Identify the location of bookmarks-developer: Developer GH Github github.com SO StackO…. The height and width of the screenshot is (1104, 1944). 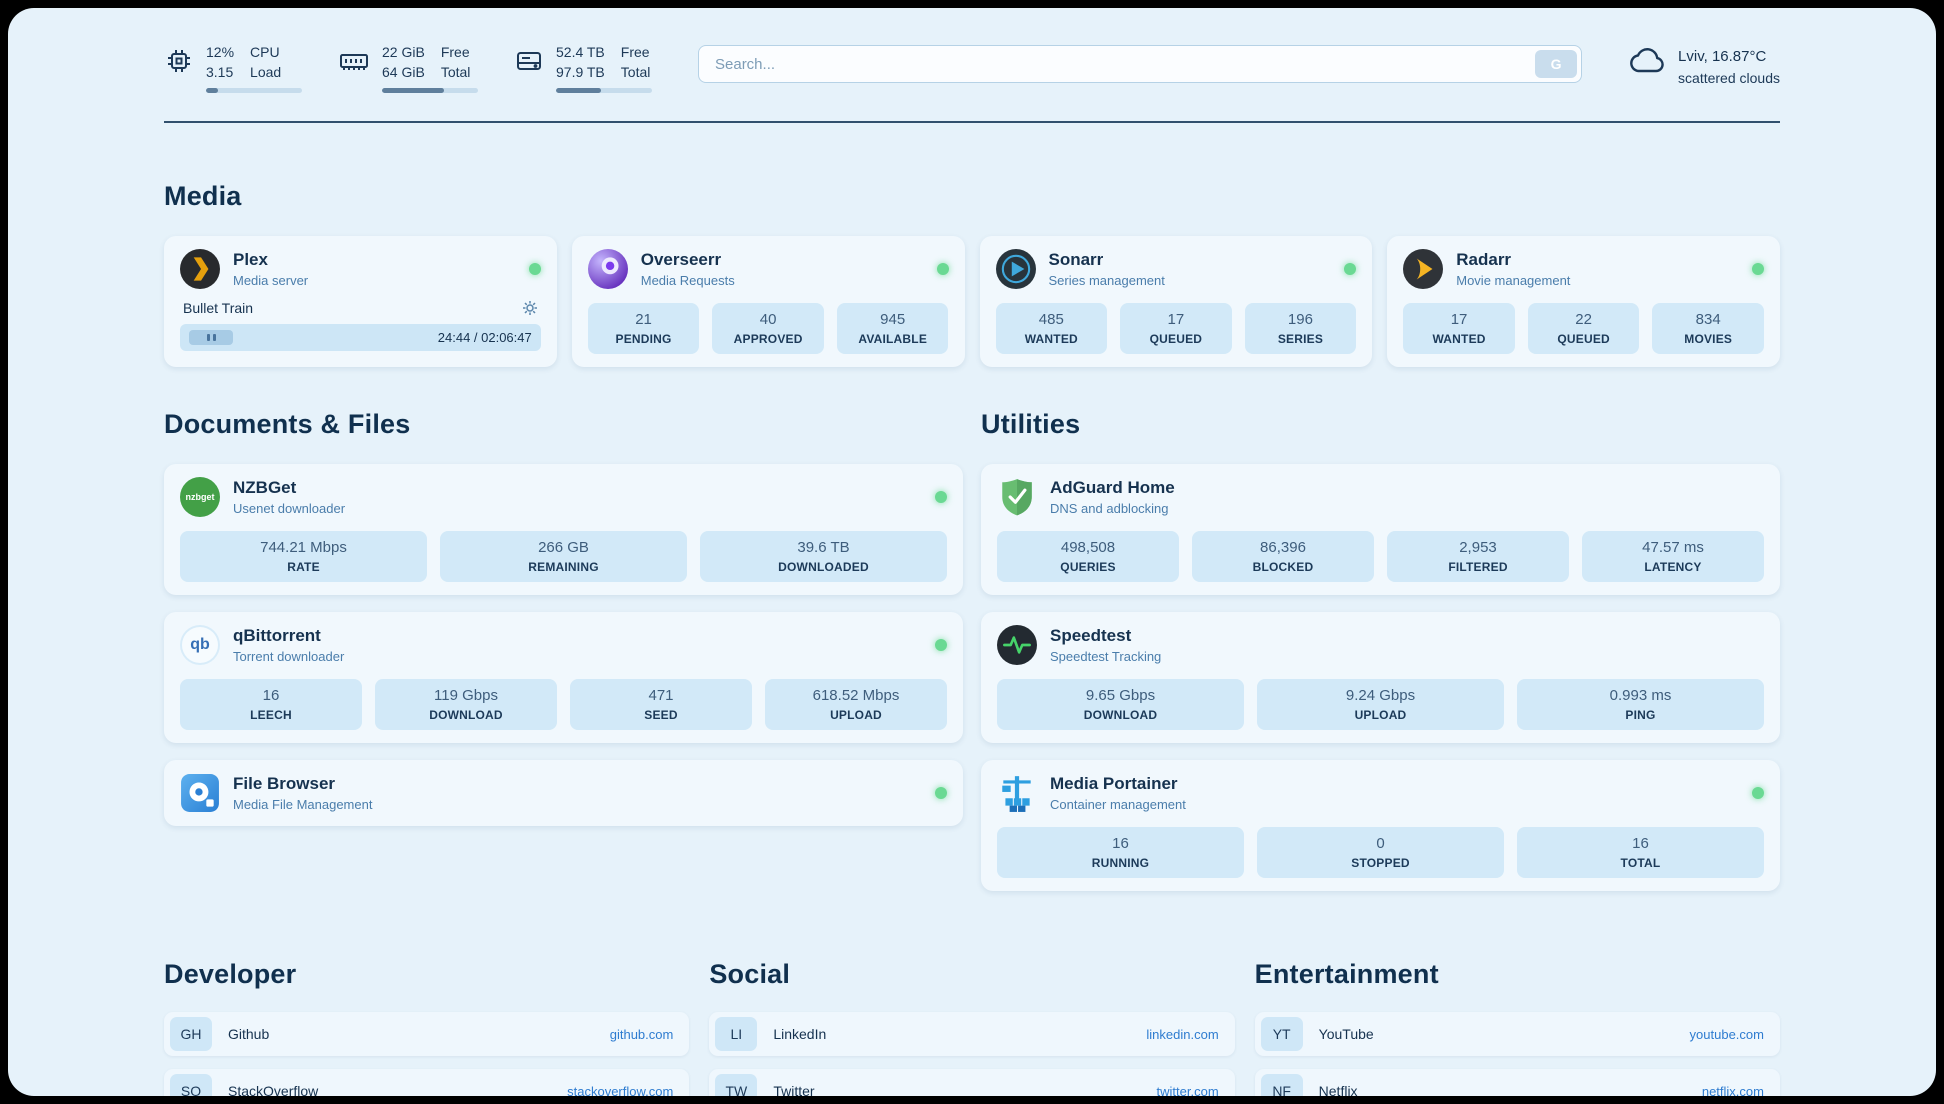
(427, 1028).